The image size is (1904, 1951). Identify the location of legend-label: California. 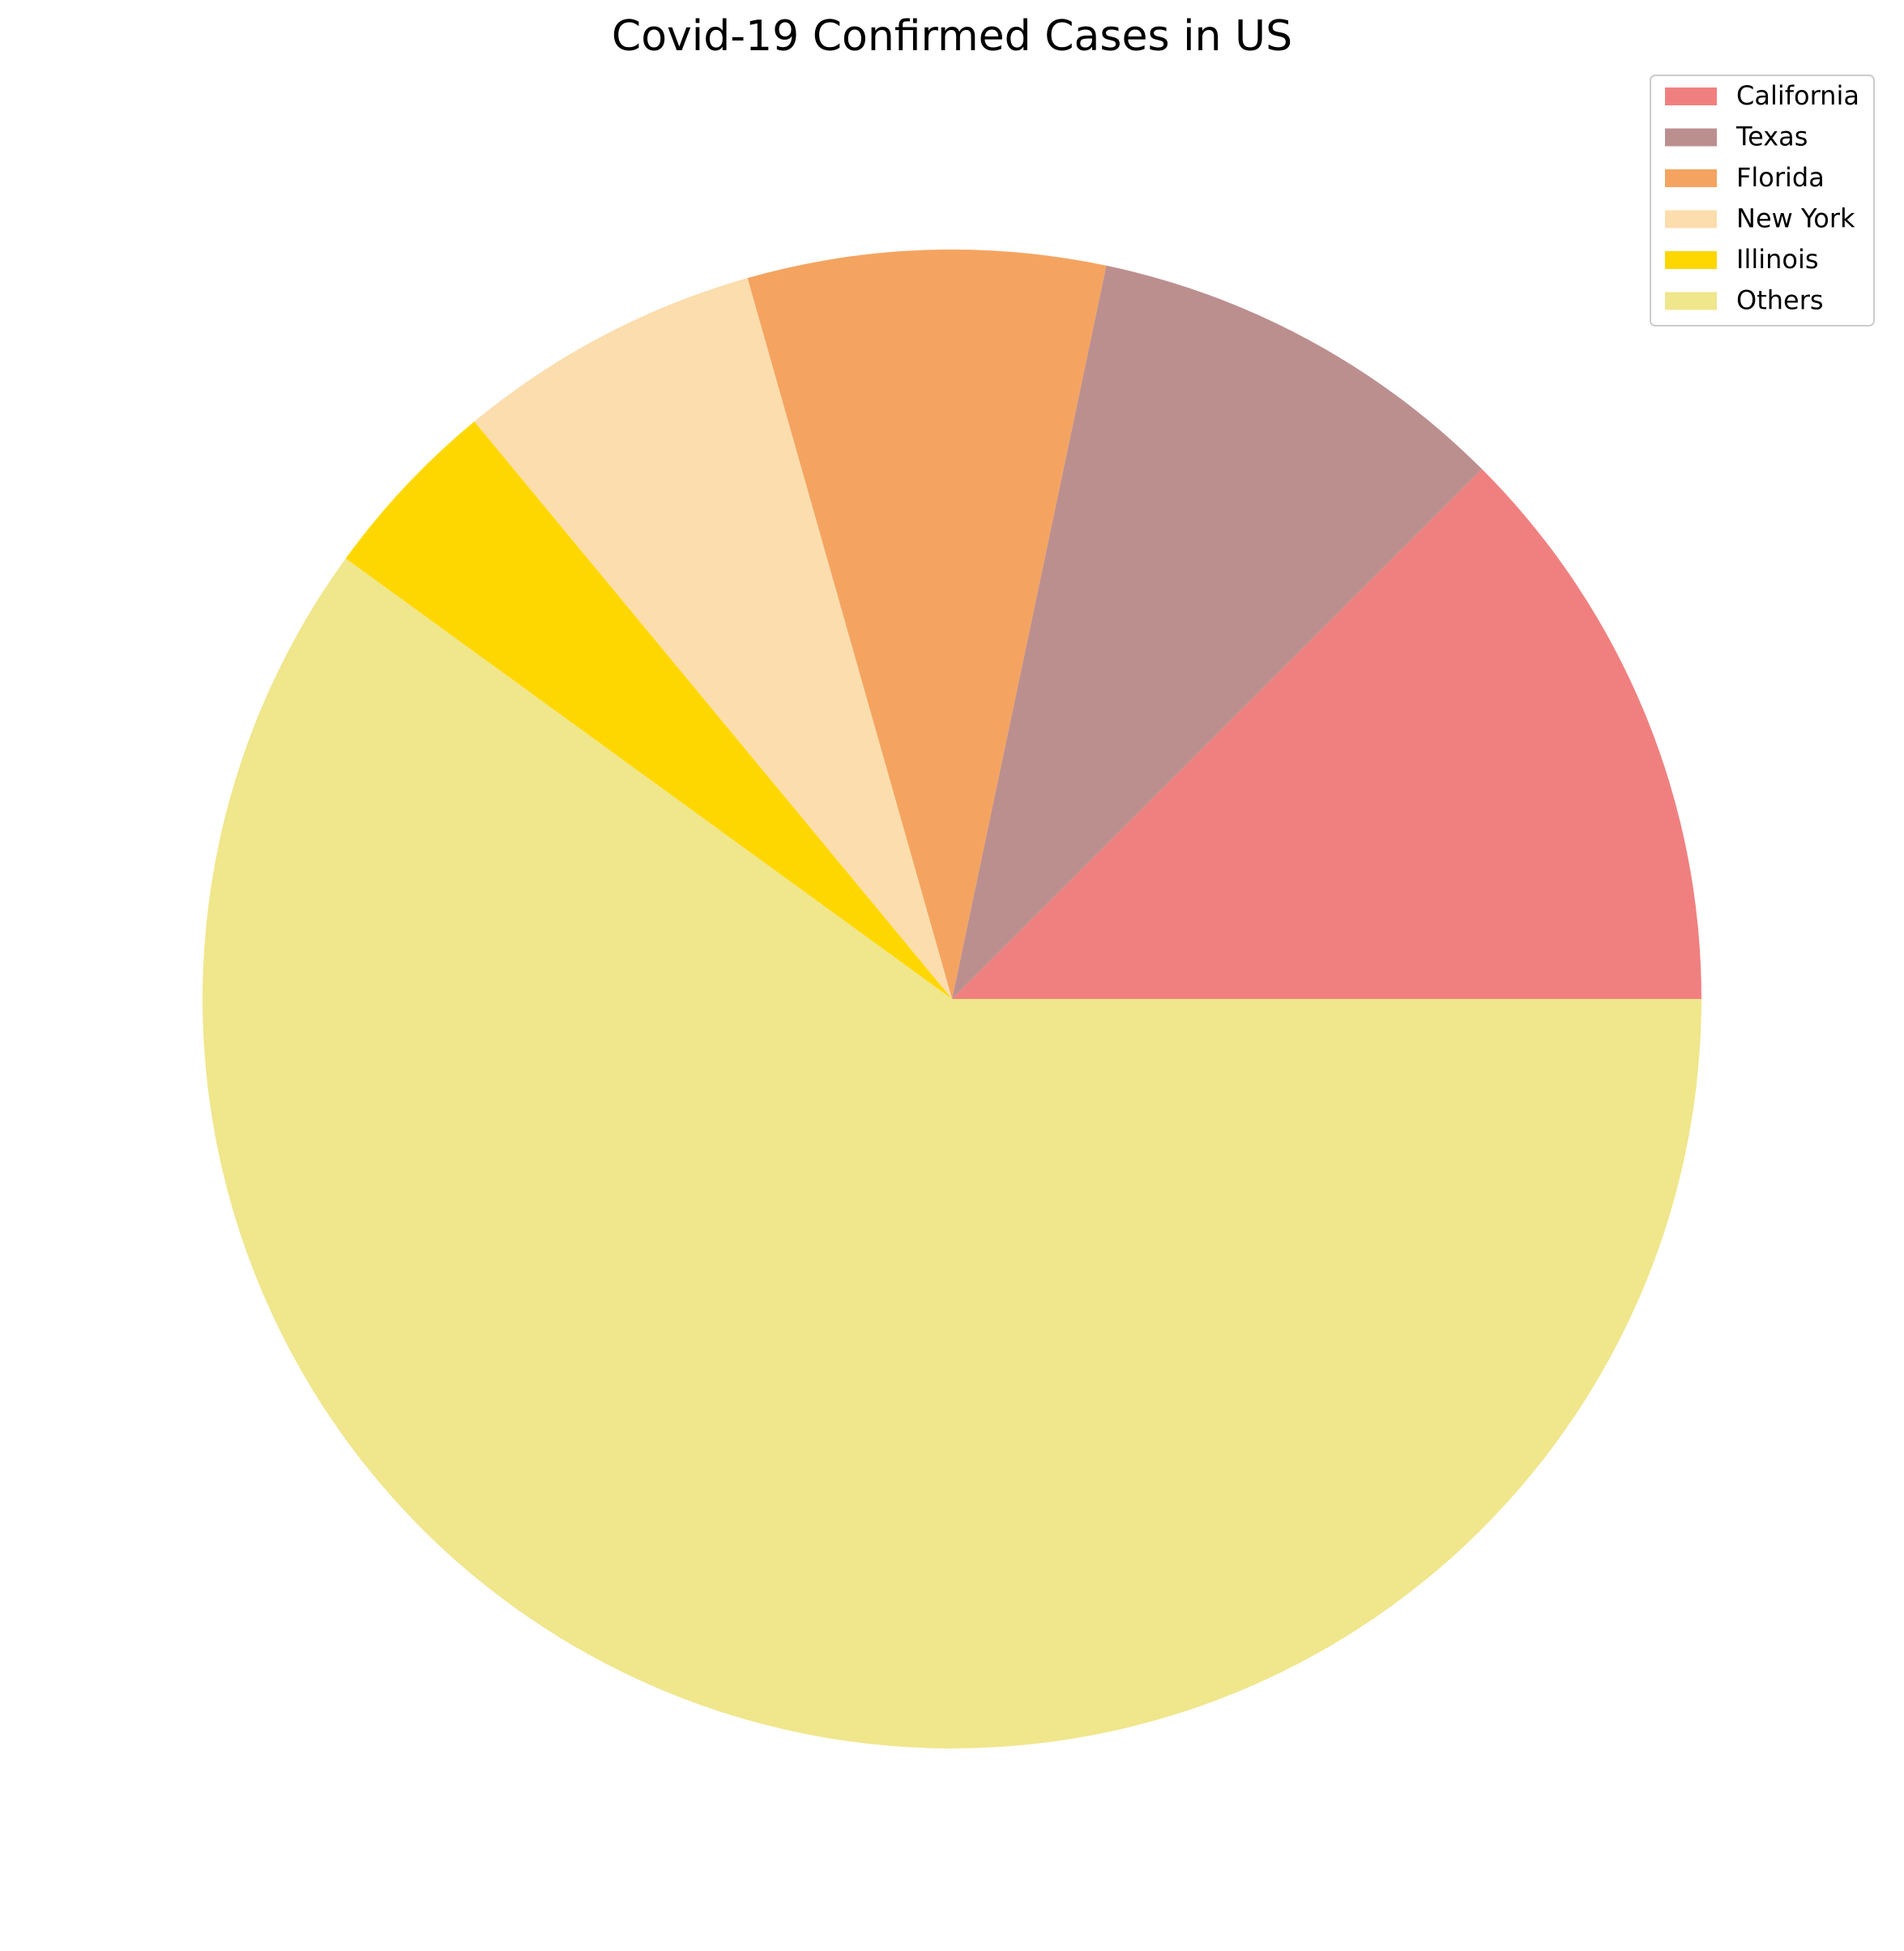
(1798, 95).